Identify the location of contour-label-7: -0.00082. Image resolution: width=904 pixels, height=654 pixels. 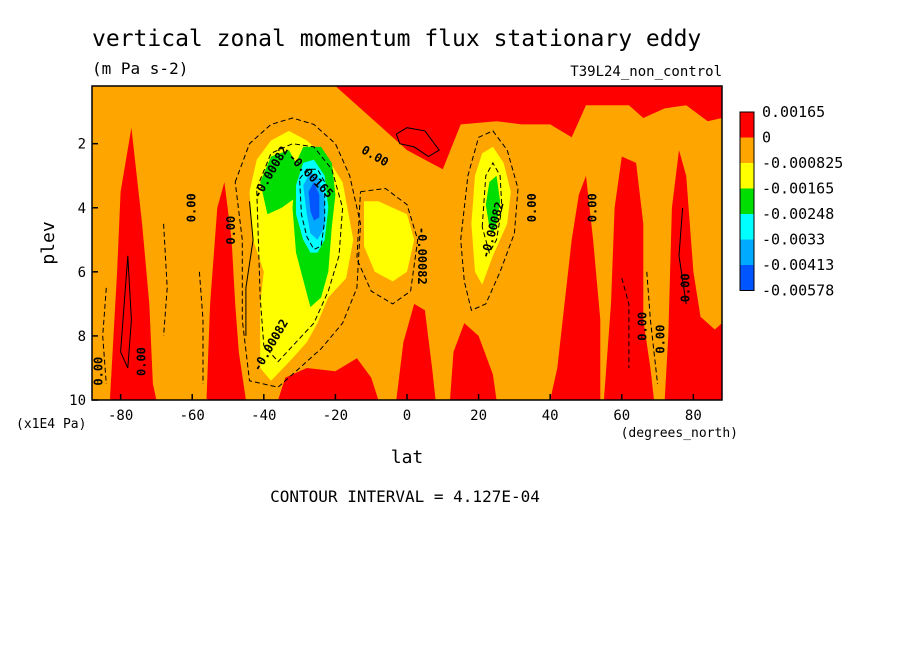
(422, 256).